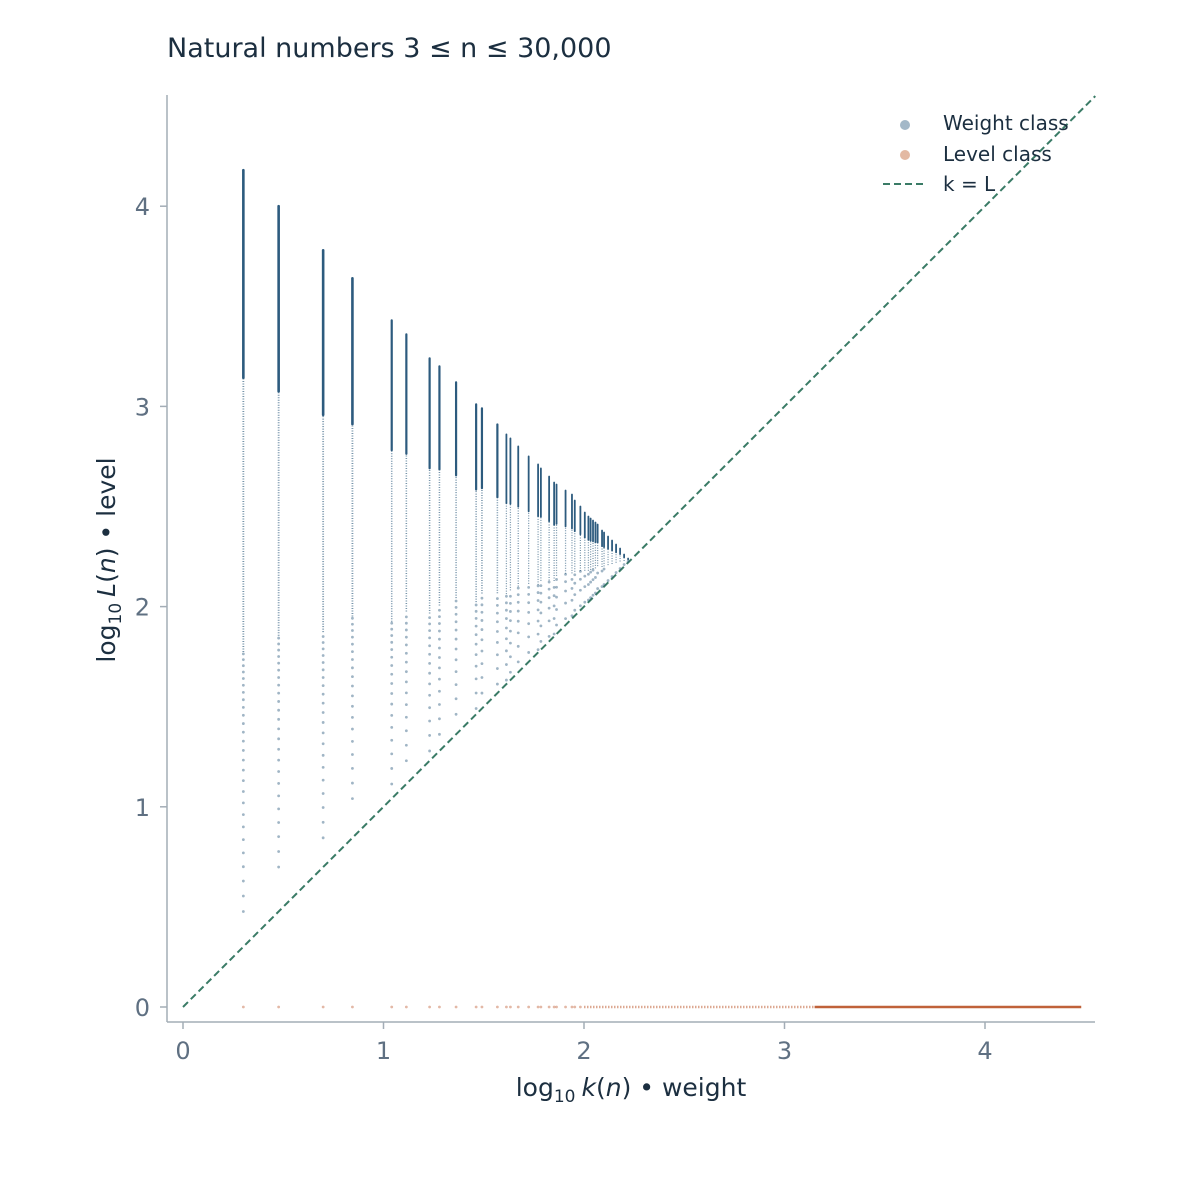 The width and height of the screenshot is (1190, 1190). I want to click on legend-label-diagonal: k = L, so click(969, 184).